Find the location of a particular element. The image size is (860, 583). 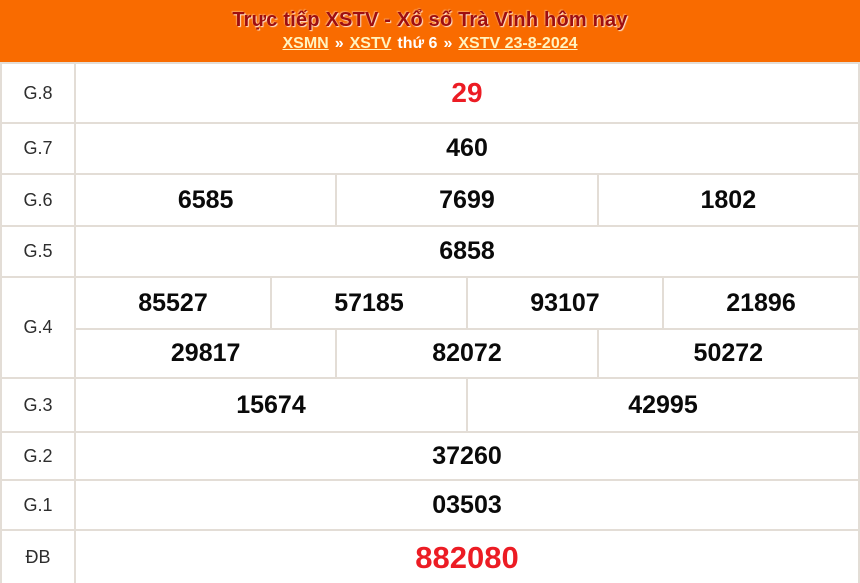

breadcrumb-link-date: XSTV 23-8-2024 is located at coordinates (518, 44).